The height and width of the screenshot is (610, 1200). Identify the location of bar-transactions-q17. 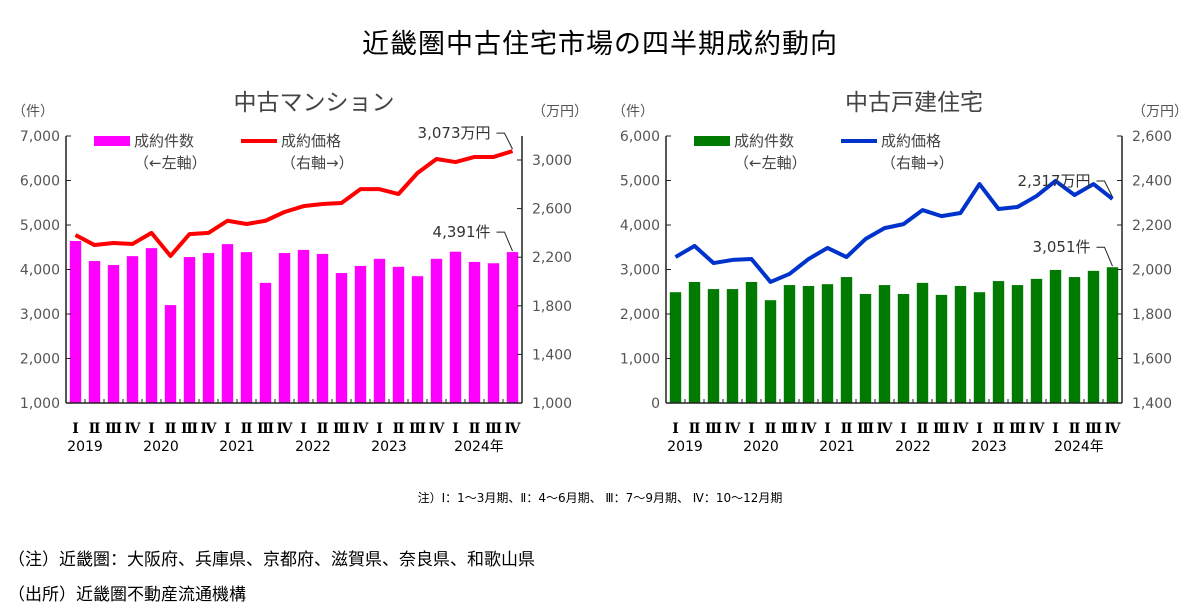
(379, 330).